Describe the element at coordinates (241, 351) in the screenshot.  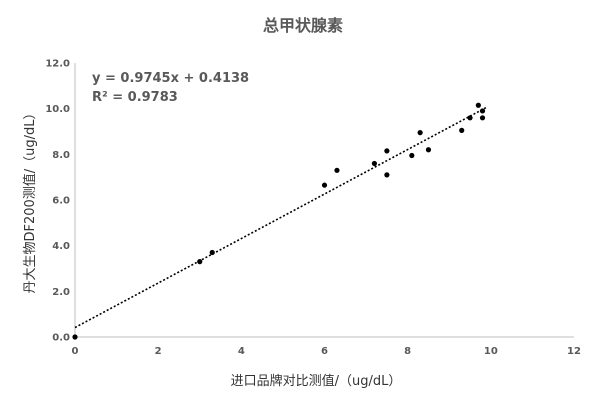
I see `x-tick-label: 4` at that location.